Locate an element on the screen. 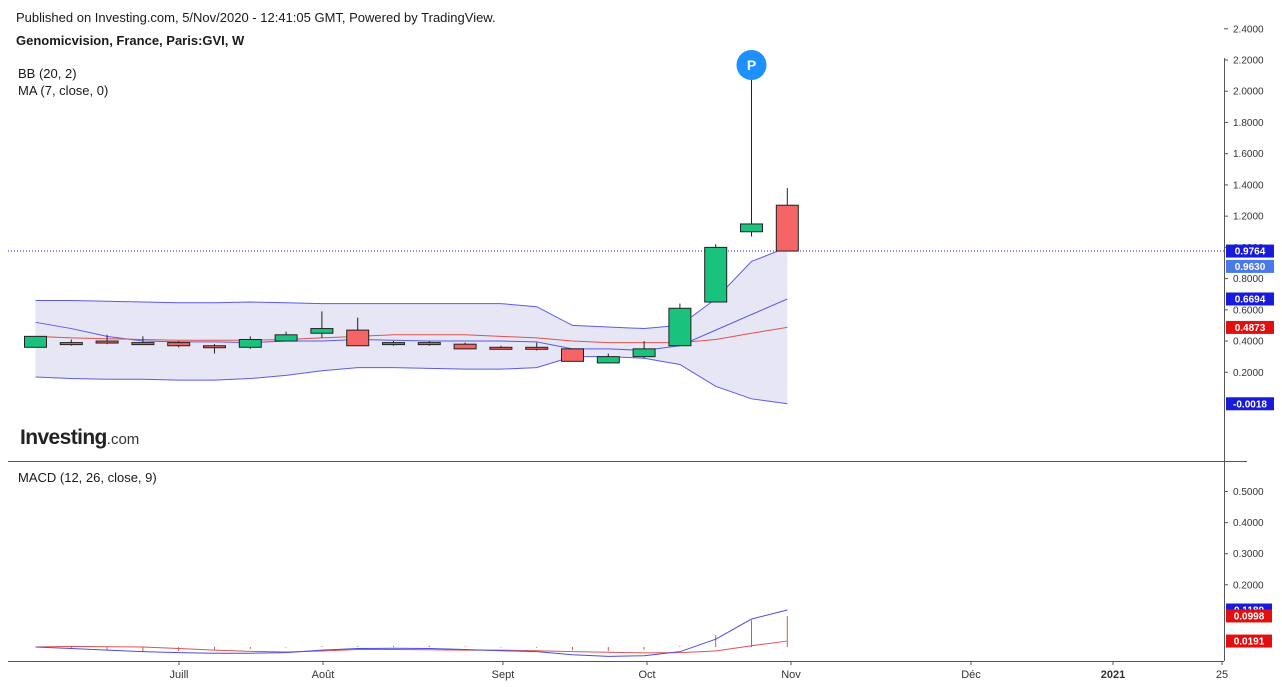  y-tick-label: 0.6000 is located at coordinates (1248, 310).